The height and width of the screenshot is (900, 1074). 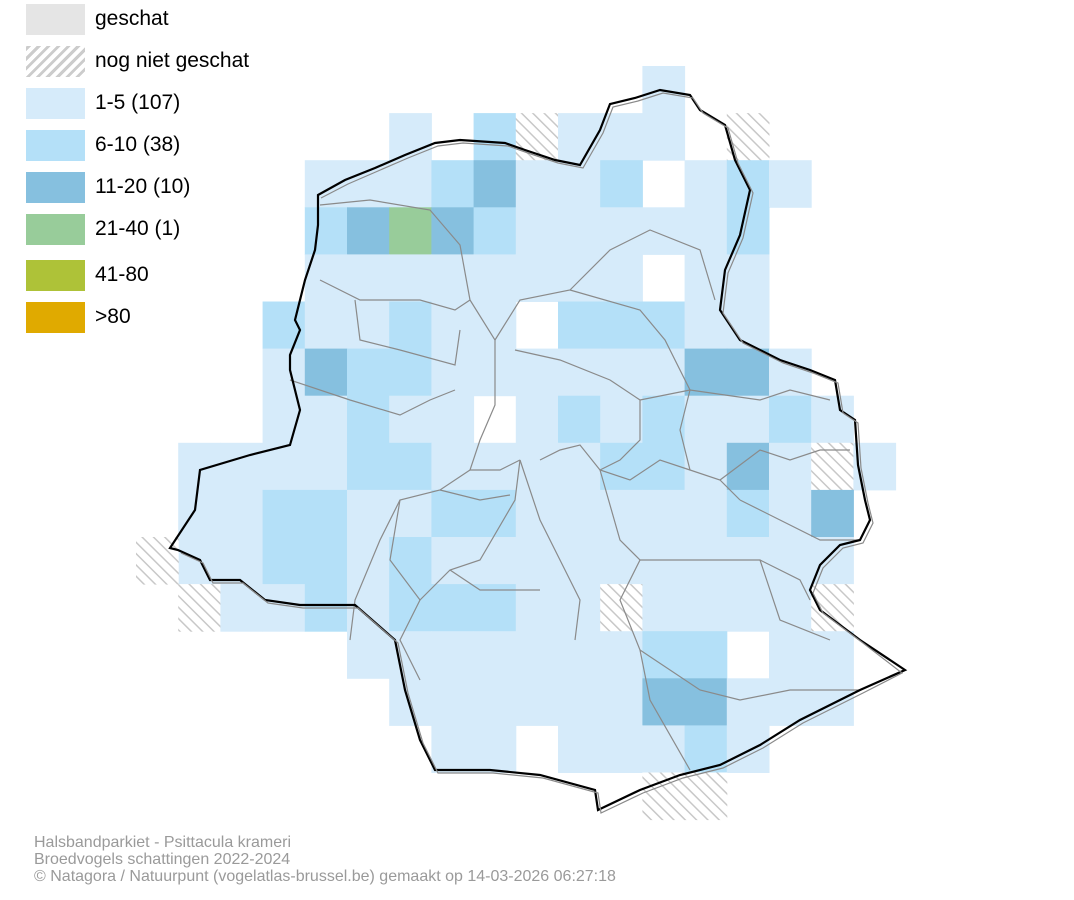 What do you see at coordinates (172, 60) in the screenshot?
I see `legend-label: nog niet geschat` at bounding box center [172, 60].